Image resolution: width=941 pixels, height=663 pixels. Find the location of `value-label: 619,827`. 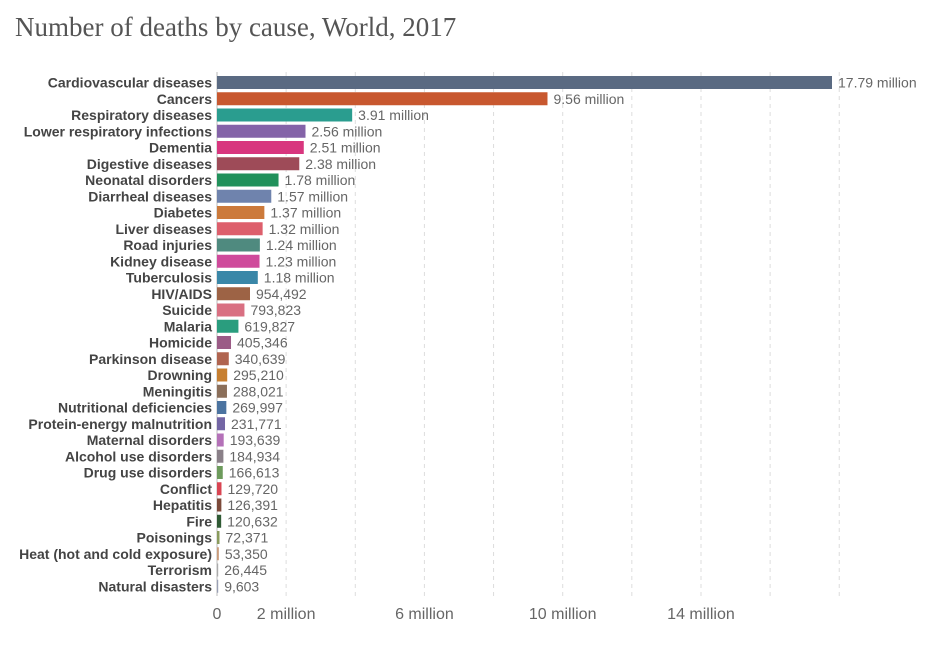

value-label: 619,827 is located at coordinates (269, 326).